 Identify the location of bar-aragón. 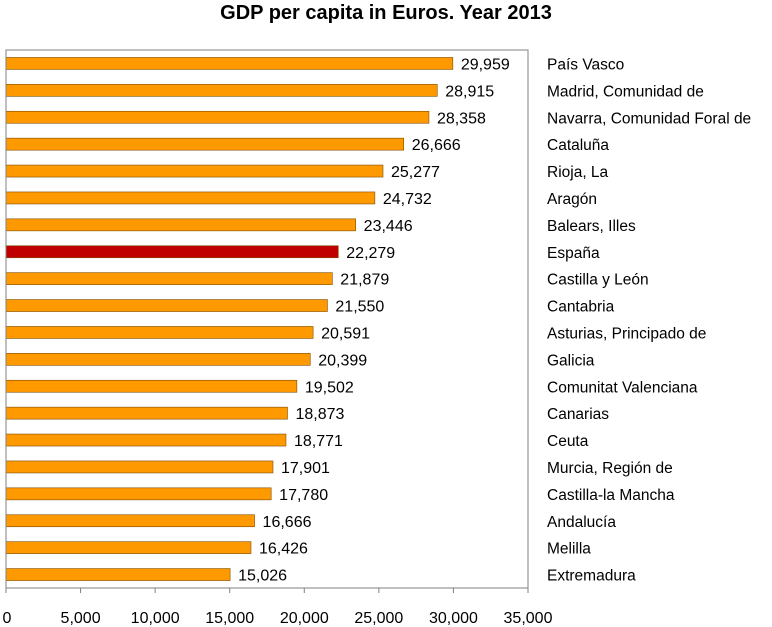
(190, 198).